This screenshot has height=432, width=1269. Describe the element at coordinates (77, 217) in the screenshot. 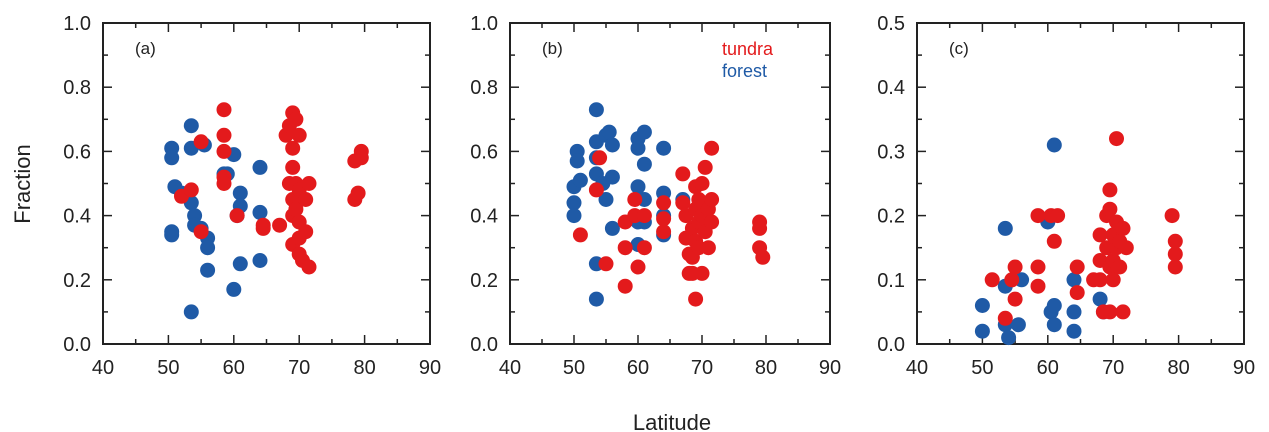

I see `y-tick-label: 0.4` at that location.